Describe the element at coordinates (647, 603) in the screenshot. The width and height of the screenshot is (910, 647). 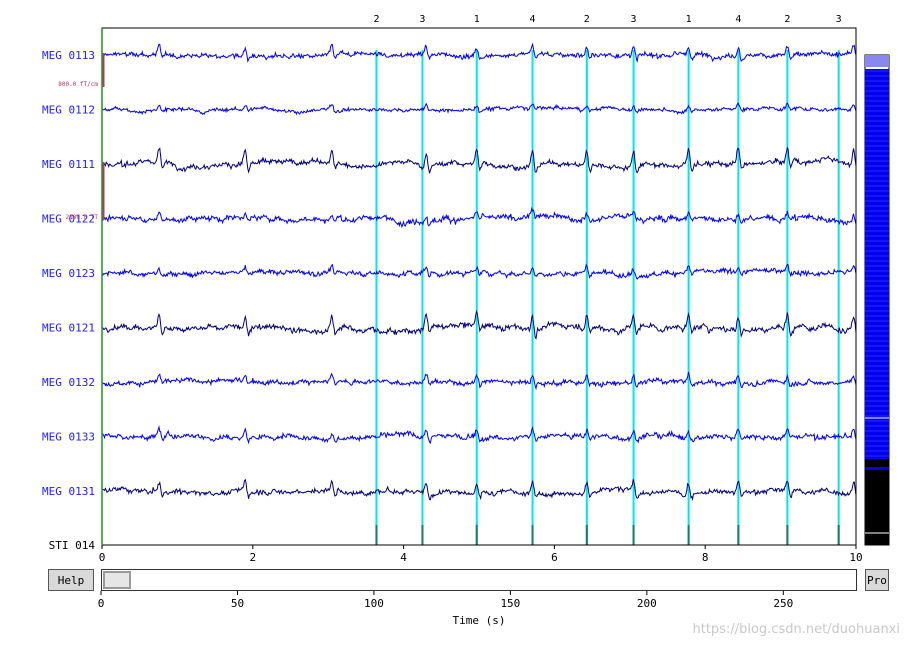
I see `overview-tick-label-4: 200` at that location.